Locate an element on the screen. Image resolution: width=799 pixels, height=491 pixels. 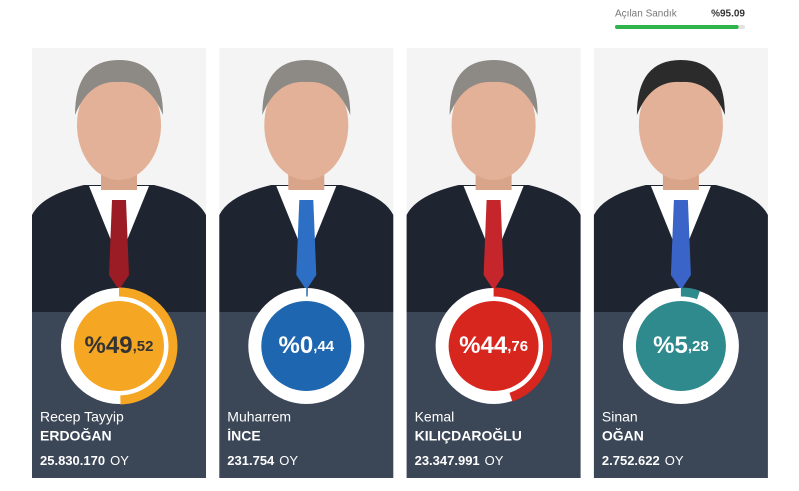
votes: 25.830.170 OY is located at coordinates (84, 460).